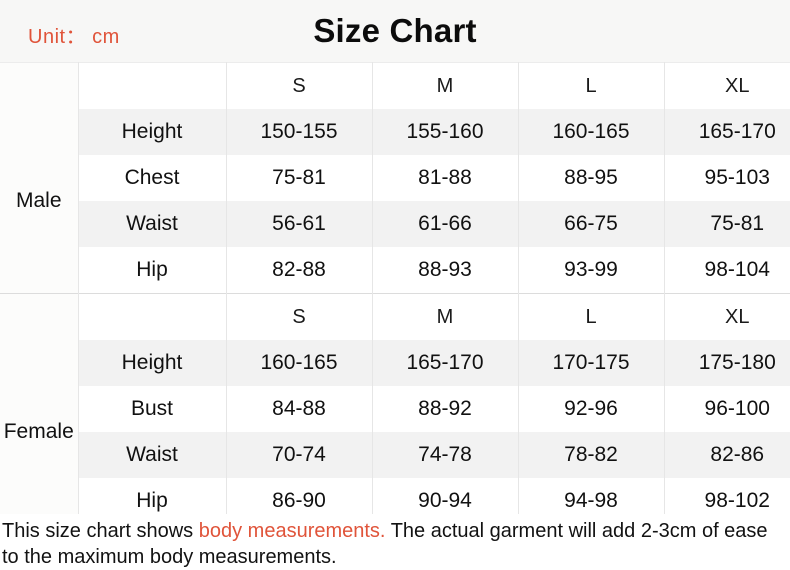 This screenshot has height=570, width=790. I want to click on measure-label-female-bust: Bust, so click(152, 409).